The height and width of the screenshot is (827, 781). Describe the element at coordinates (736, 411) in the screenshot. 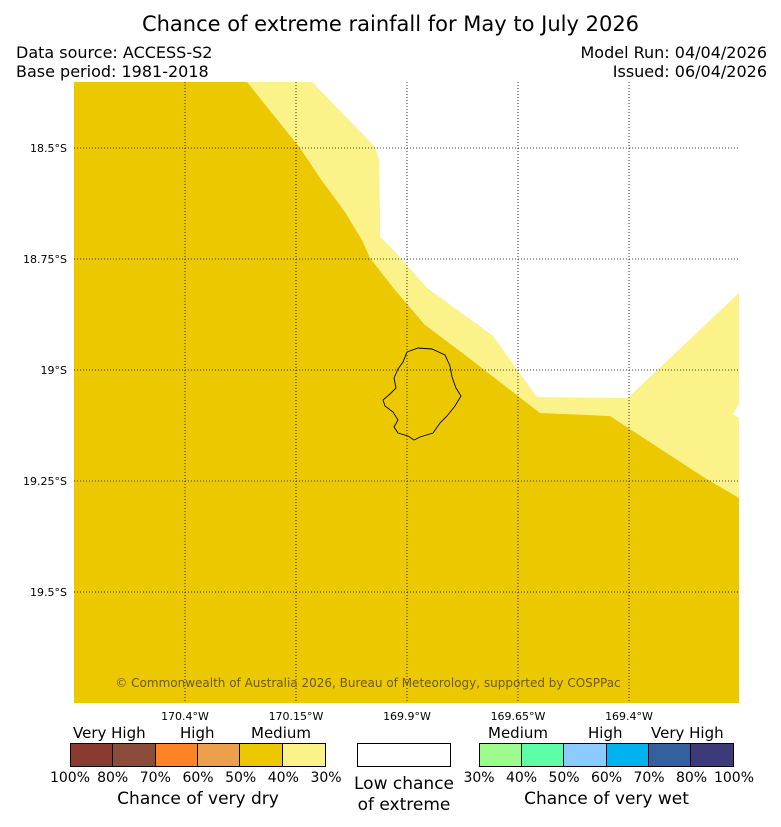

I see `edge-notch` at that location.